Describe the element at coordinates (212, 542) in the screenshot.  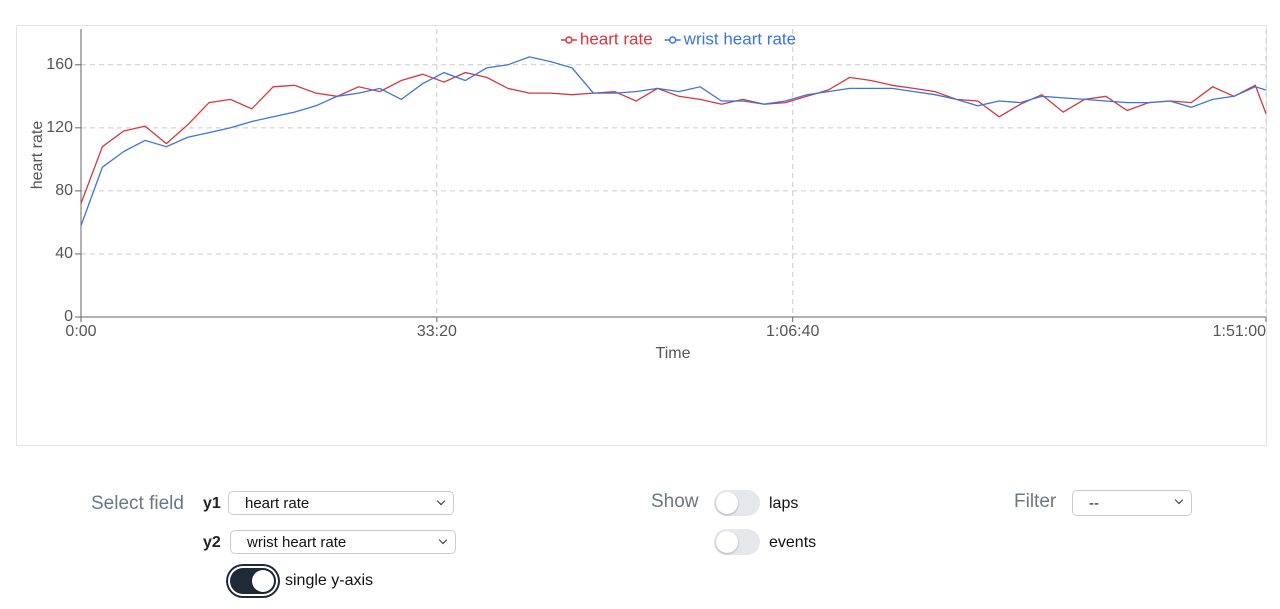
I see `y2-label: y2` at that location.